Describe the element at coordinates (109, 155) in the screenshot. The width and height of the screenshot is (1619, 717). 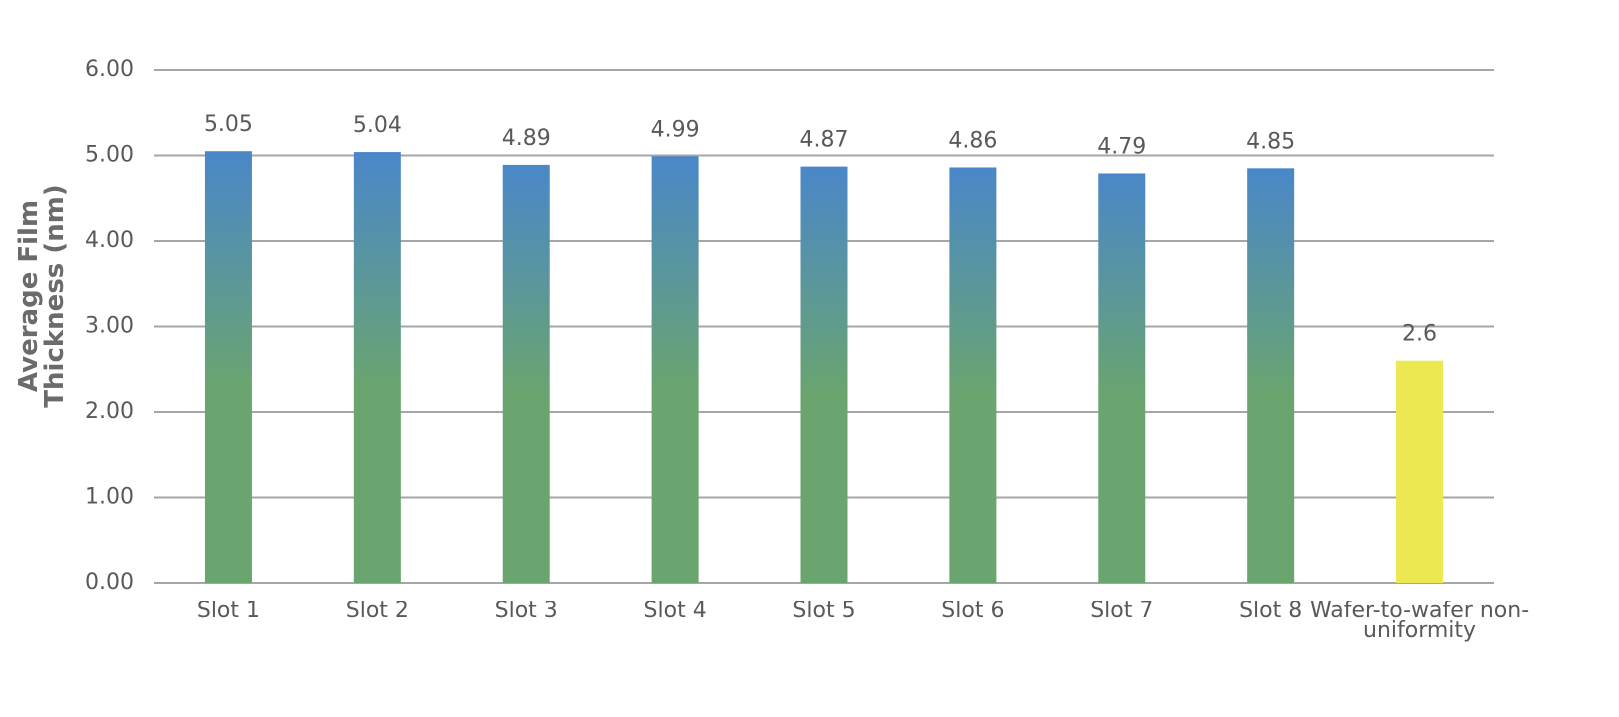
I see `y-tick-label: 5.00` at that location.